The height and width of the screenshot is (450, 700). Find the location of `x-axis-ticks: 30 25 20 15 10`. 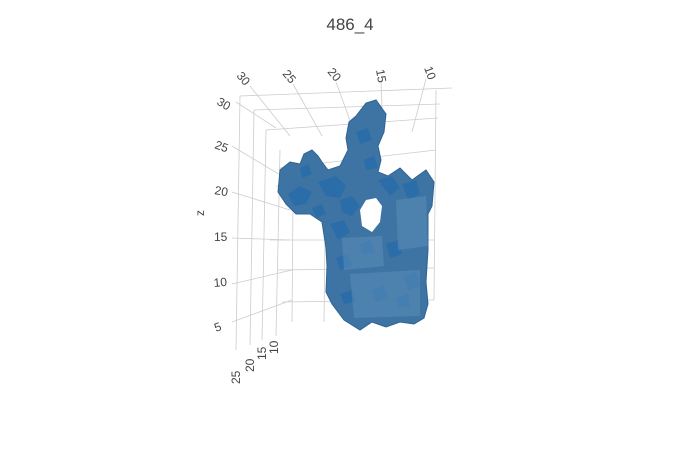

x-axis-ticks: 30 25 20 15 10 is located at coordinates (336, 76).